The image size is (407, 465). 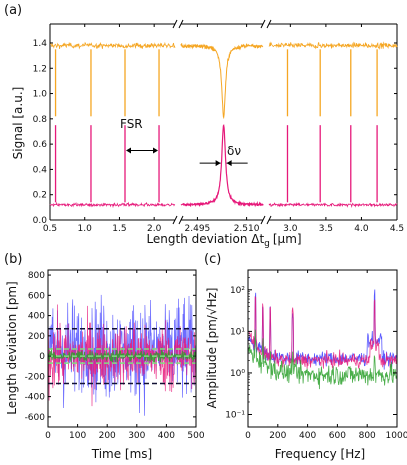 What do you see at coordinates (205, 239) in the screenshot?
I see `panel-a-xlabel-main: Length deviation Δt` at bounding box center [205, 239].